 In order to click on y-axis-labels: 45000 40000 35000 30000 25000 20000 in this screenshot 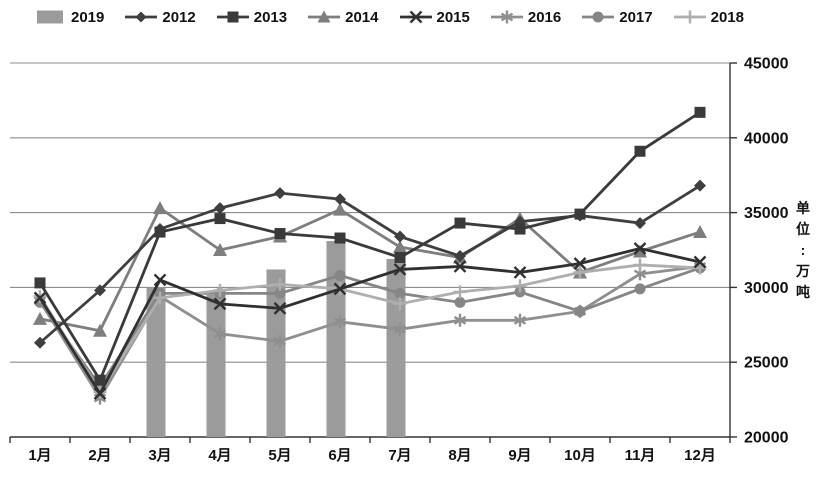, I will do `click(766, 251)`.